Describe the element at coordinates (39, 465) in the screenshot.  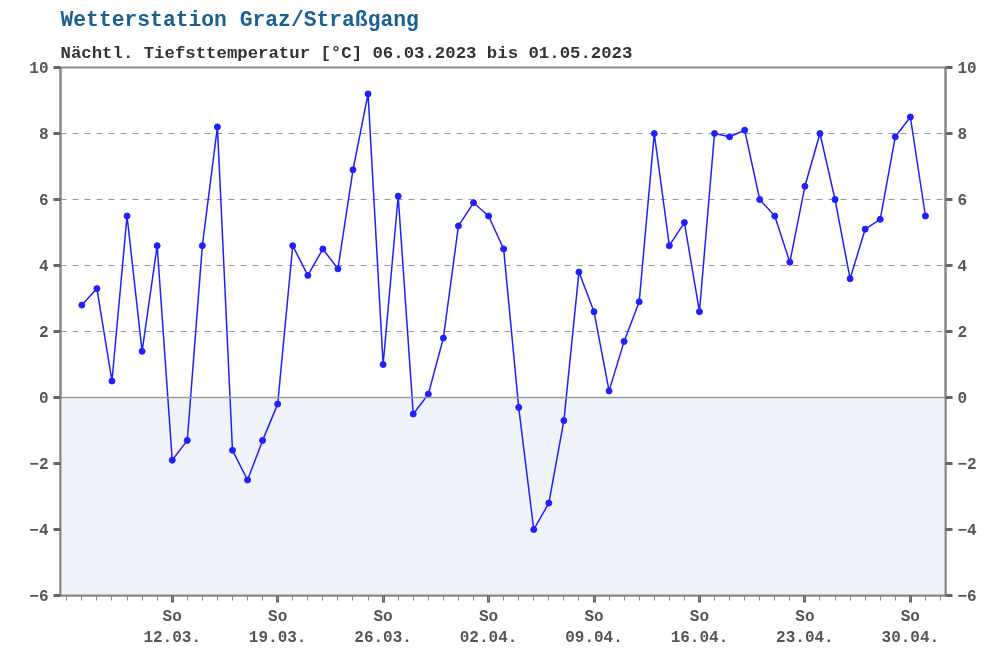
I see `y-tick-label: −2` at that location.